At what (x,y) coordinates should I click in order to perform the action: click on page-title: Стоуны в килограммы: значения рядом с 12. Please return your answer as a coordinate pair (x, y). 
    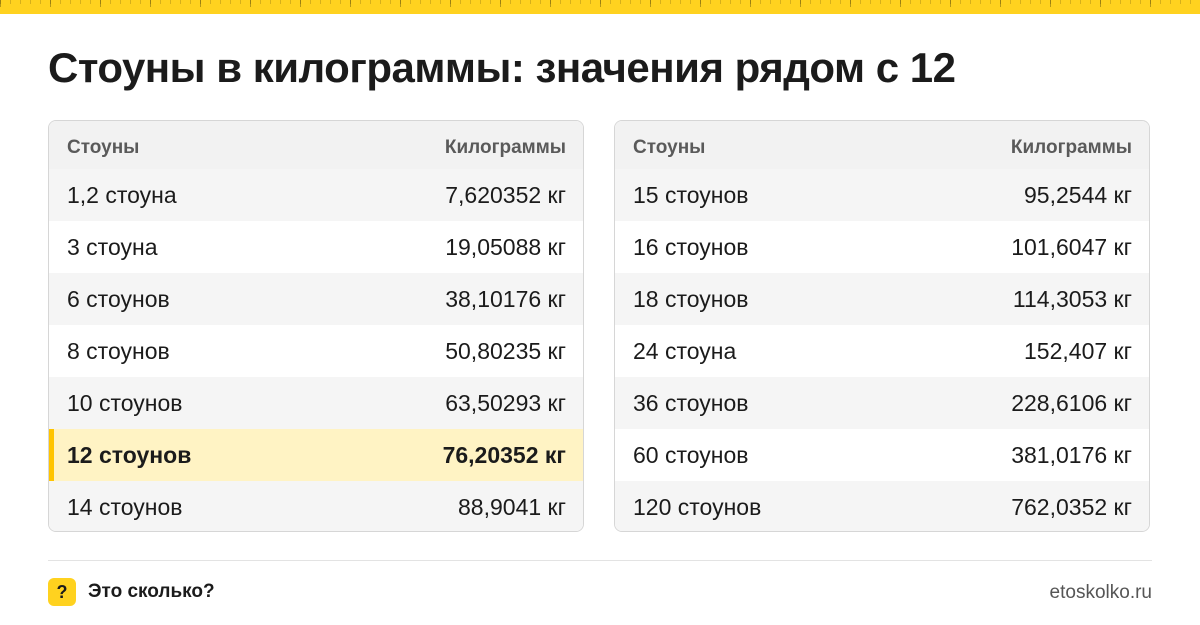
    Looking at the image, I should click on (502, 67).